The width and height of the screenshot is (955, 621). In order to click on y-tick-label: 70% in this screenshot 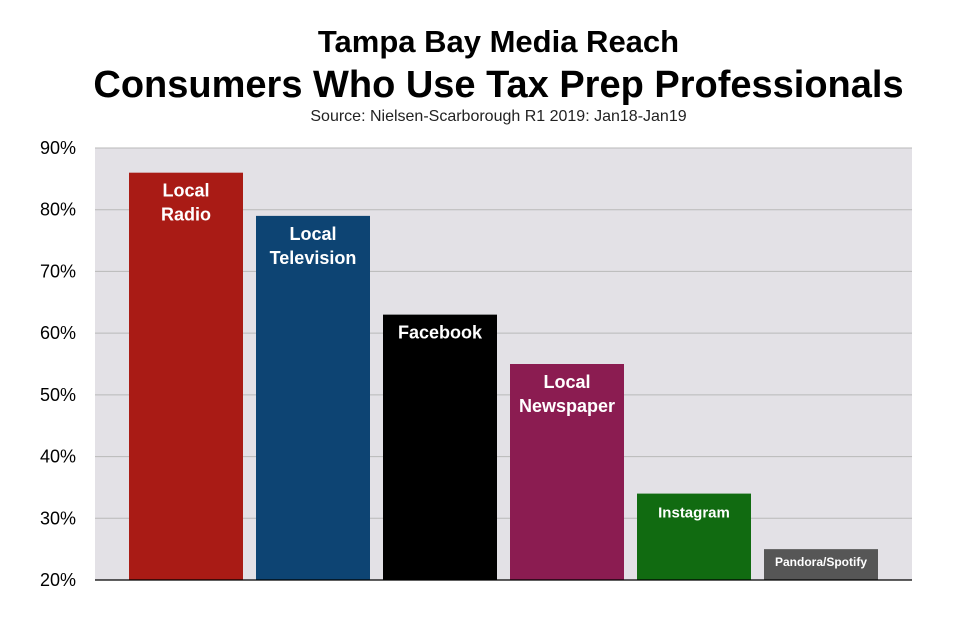, I will do `click(58, 271)`.